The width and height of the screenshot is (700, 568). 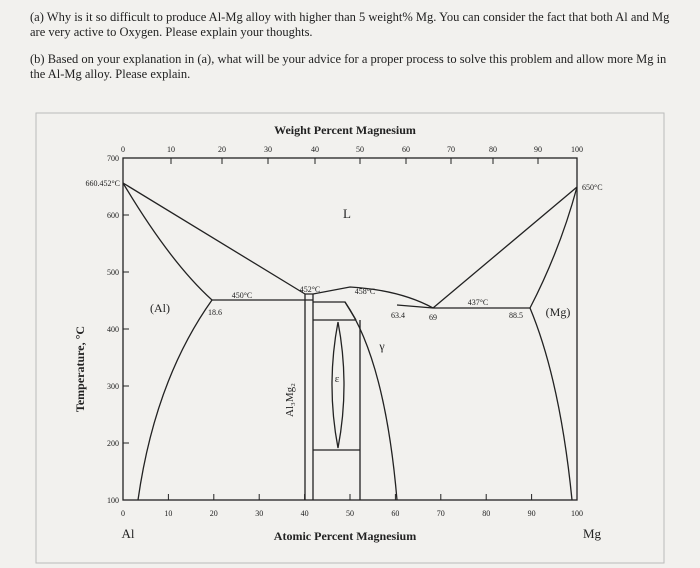 I want to click on y-axis-title: Temperature, °C, so click(x=80, y=369).